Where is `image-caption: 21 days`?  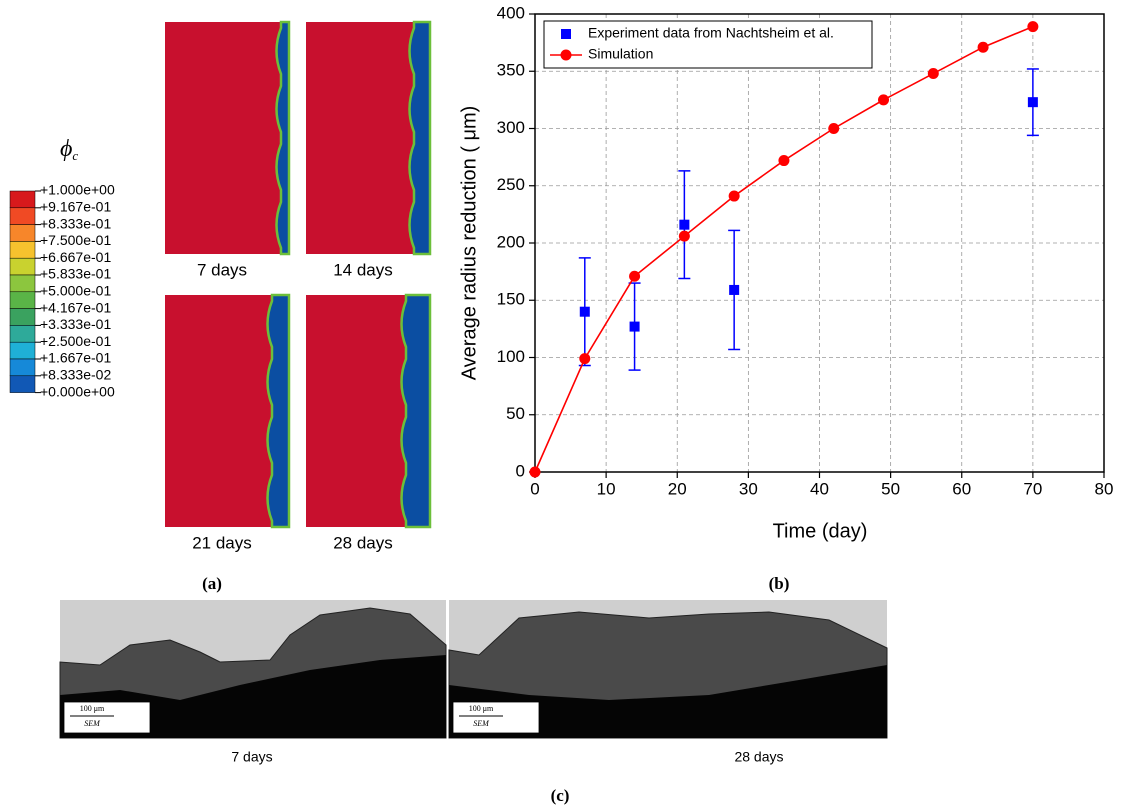 image-caption: 21 days is located at coordinates (222, 542).